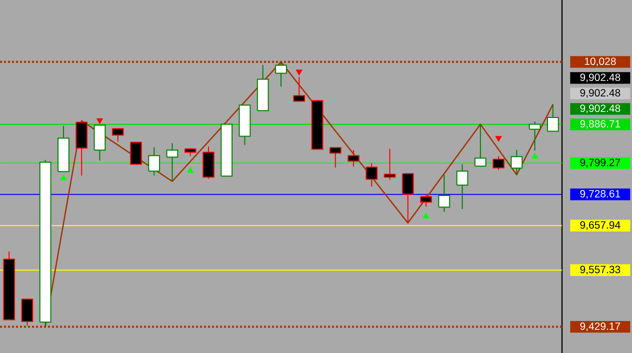 This screenshot has height=353, width=632. What do you see at coordinates (600, 327) in the screenshot?
I see `y-tick-label: 9,429.17` at bounding box center [600, 327].